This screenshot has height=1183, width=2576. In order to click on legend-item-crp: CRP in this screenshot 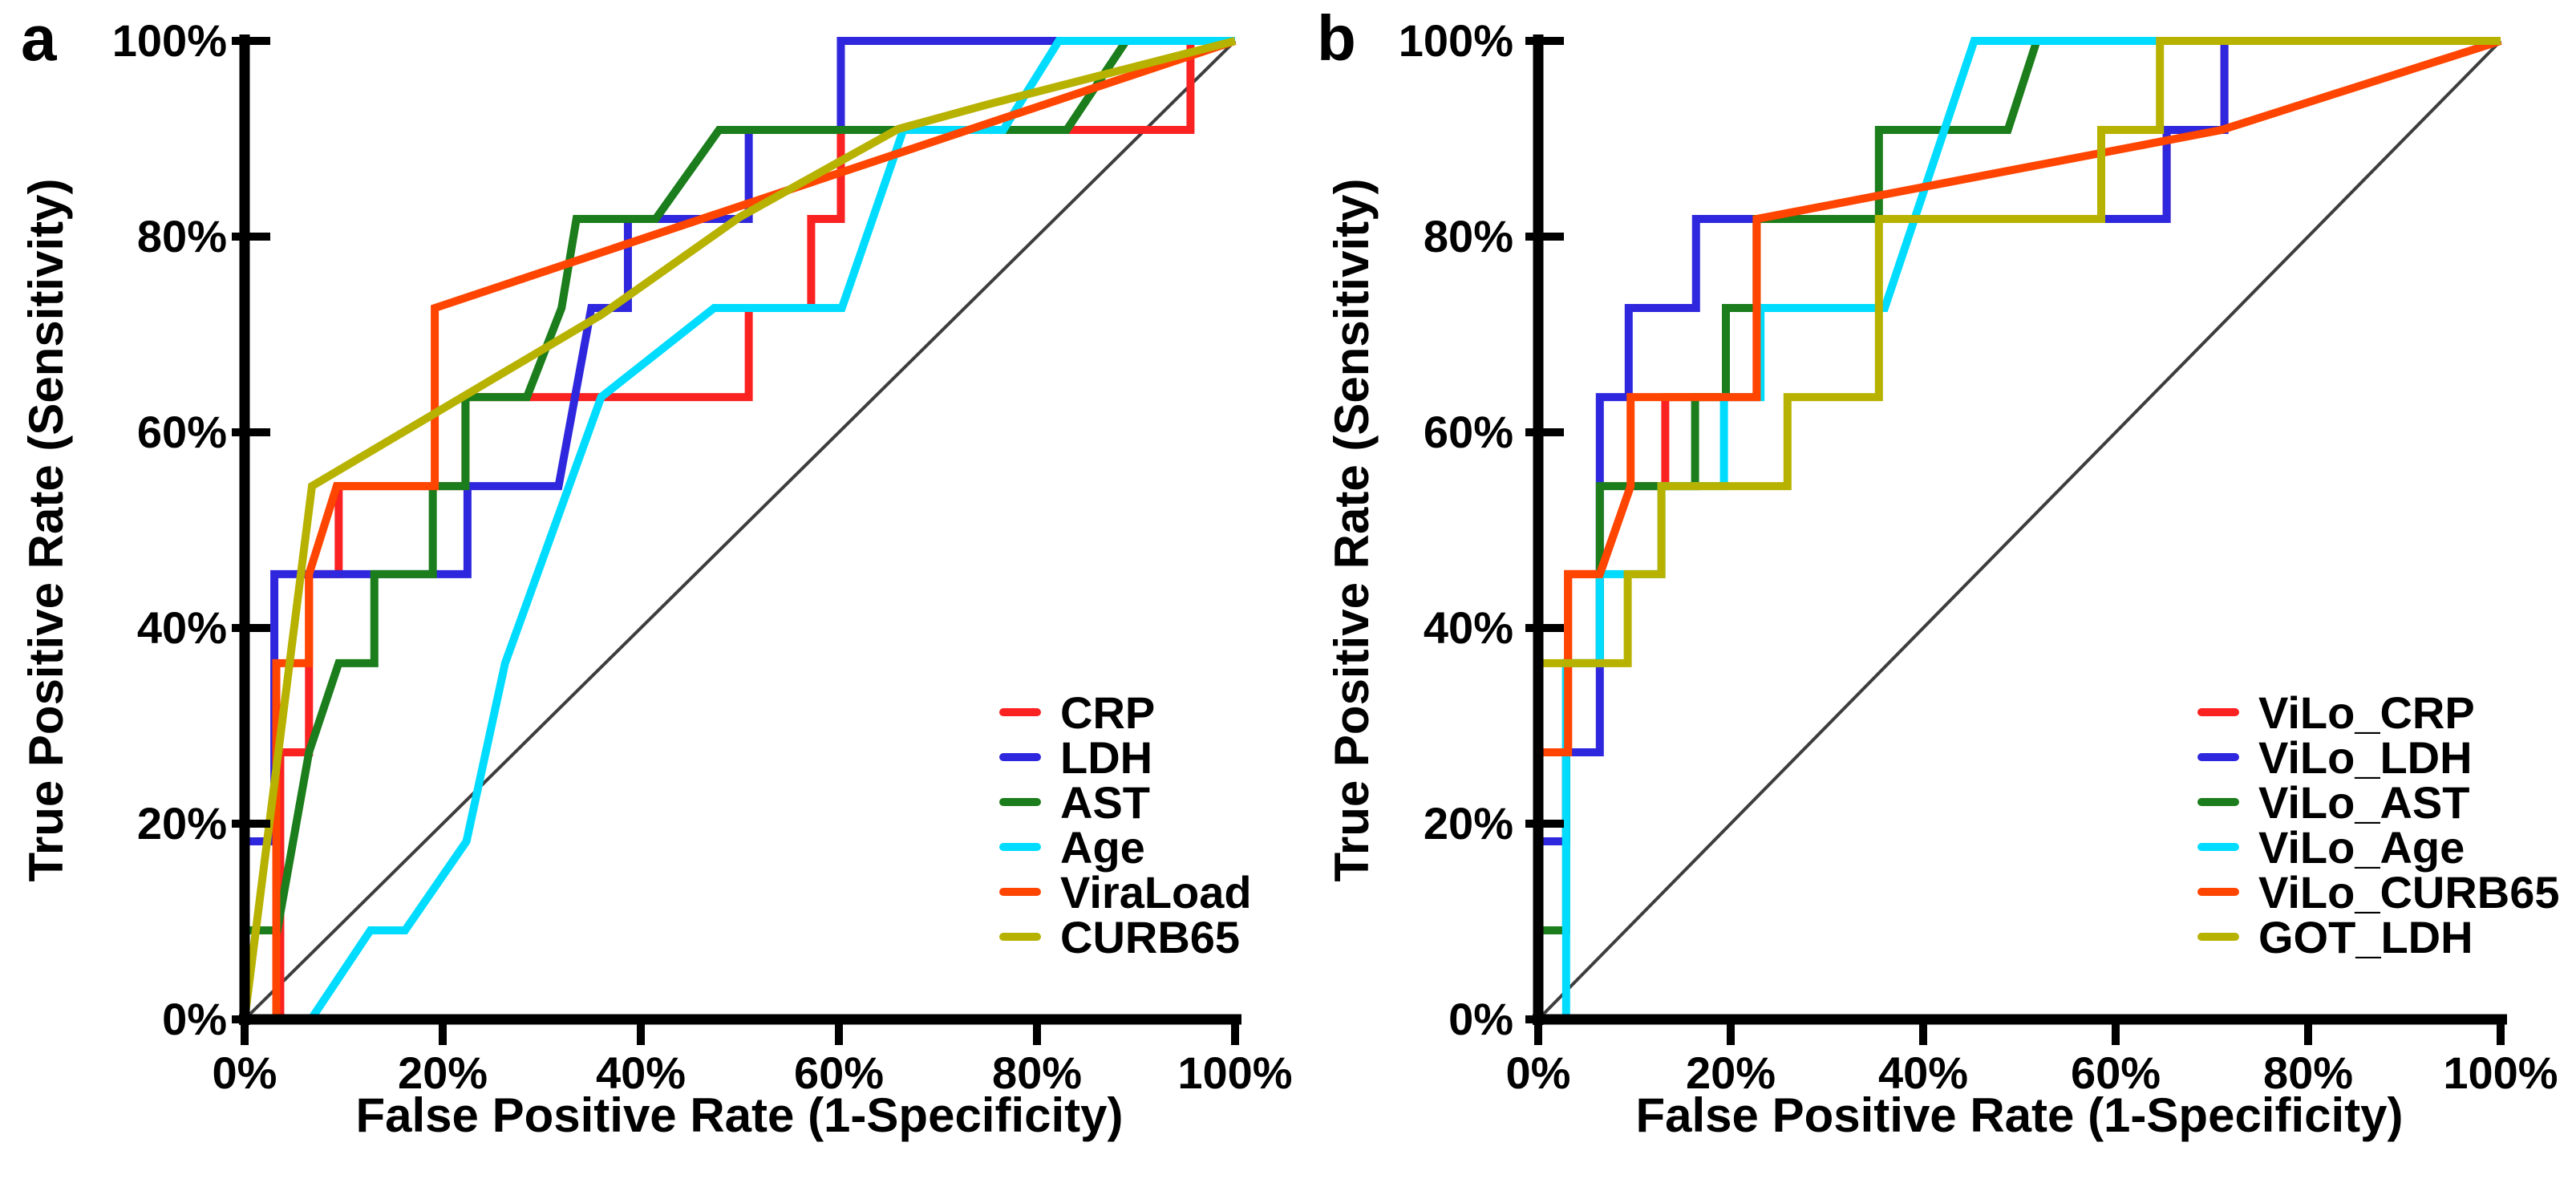, I will do `click(1125, 712)`.